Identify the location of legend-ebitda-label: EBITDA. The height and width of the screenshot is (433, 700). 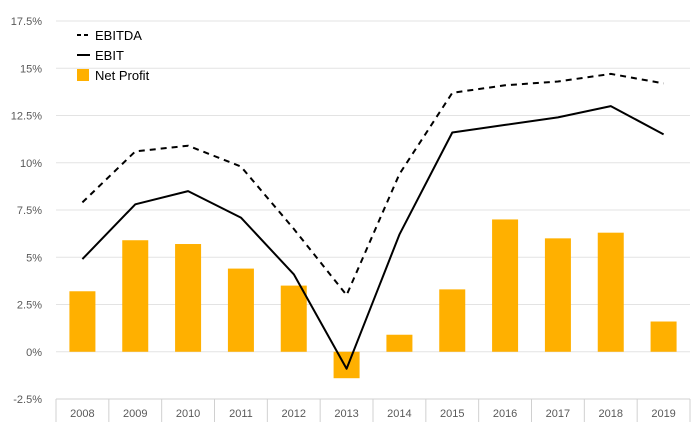
(118, 35).